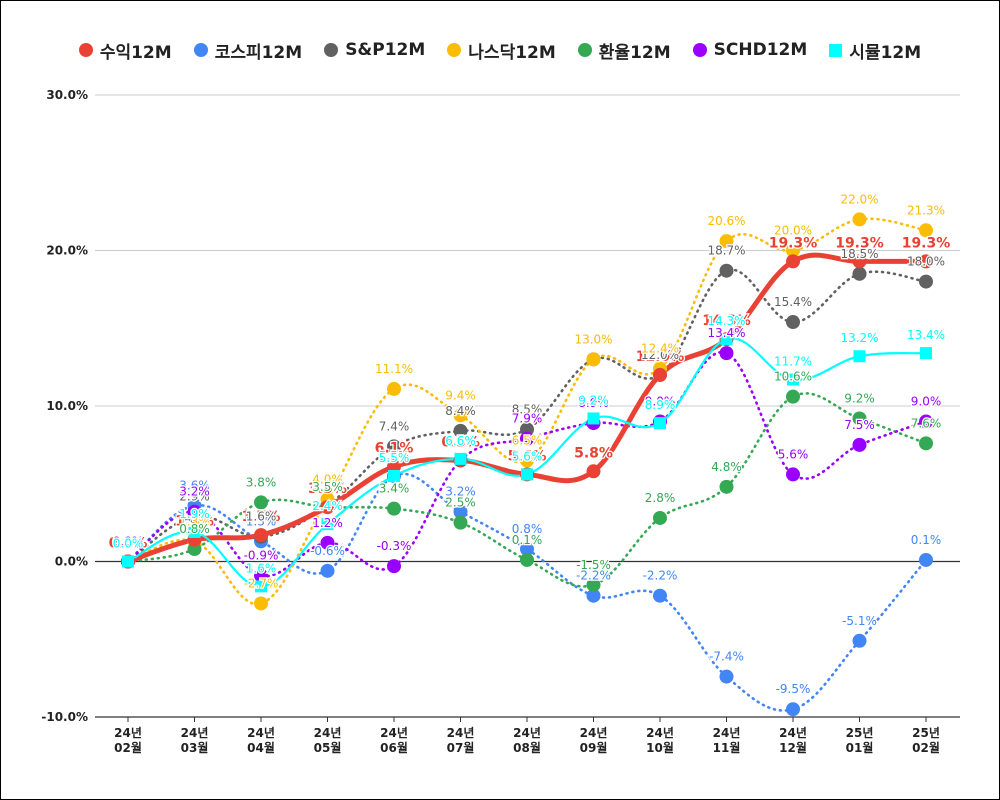 Image resolution: width=1000 pixels, height=800 pixels. I want to click on x-tick-label-month: 04월, so click(261, 747).